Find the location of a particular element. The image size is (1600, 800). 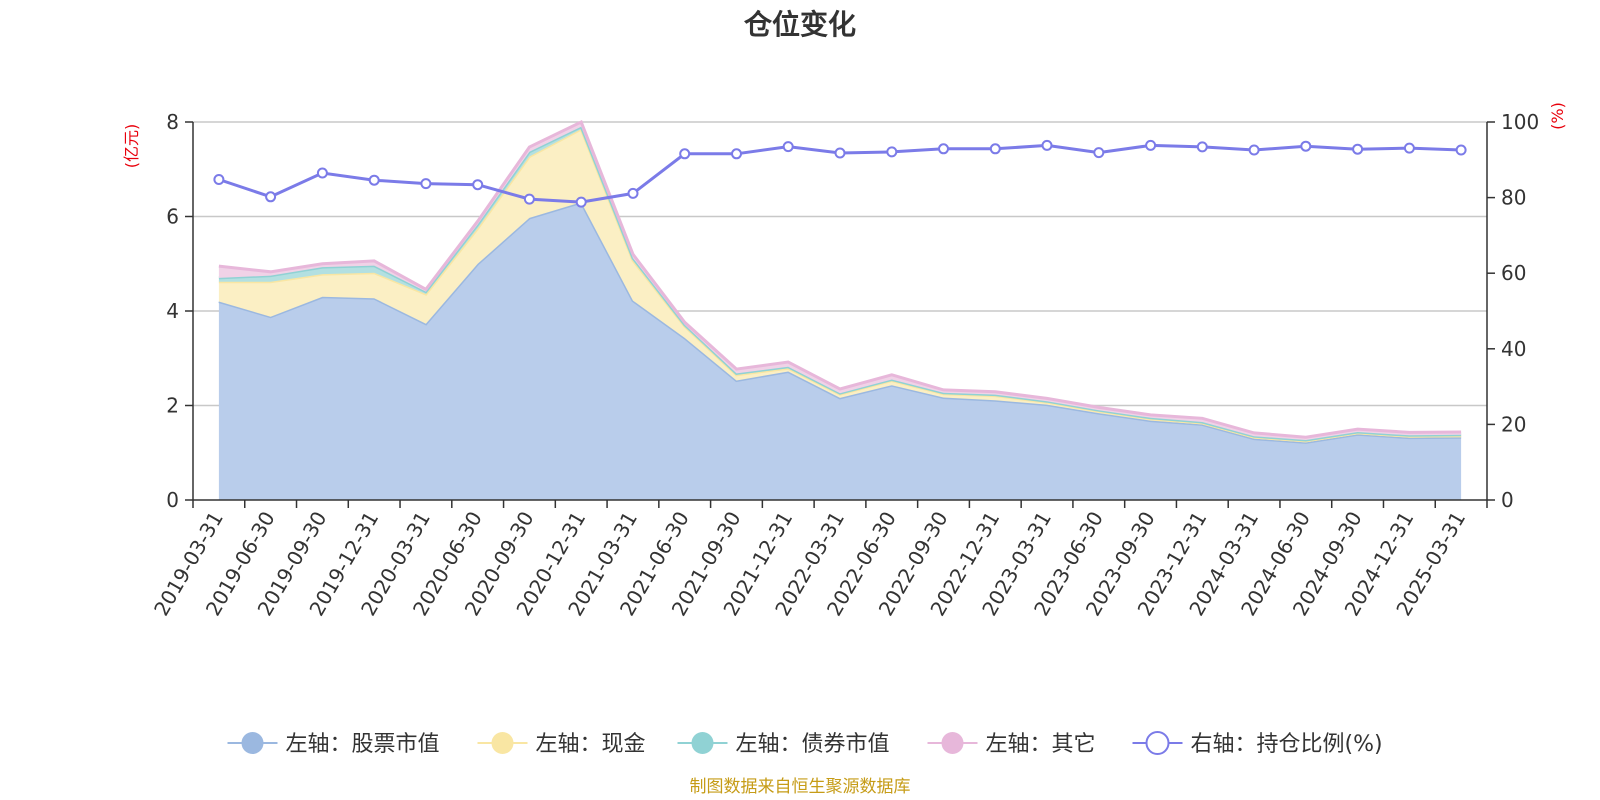

legend-item: 右轴：持仓比例(%) is located at coordinates (1257, 744).